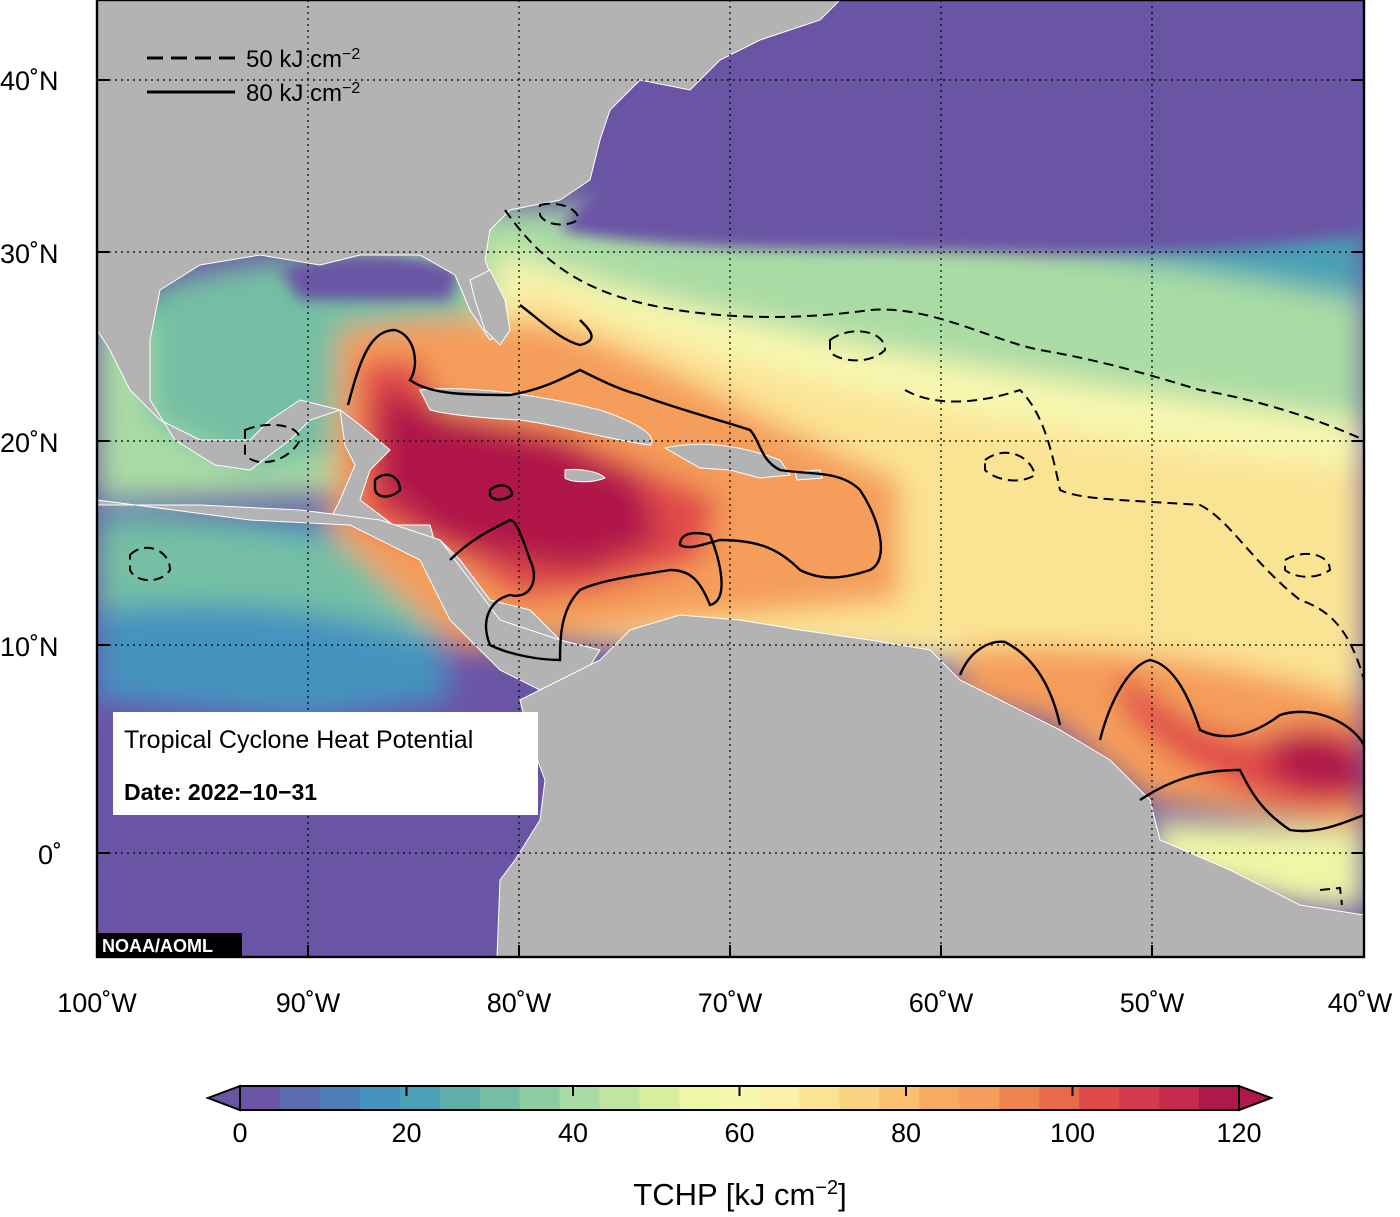 This screenshot has height=1217, width=1400. Describe the element at coordinates (858, 346) in the screenshot. I see `contour-50-subtrop` at that location.